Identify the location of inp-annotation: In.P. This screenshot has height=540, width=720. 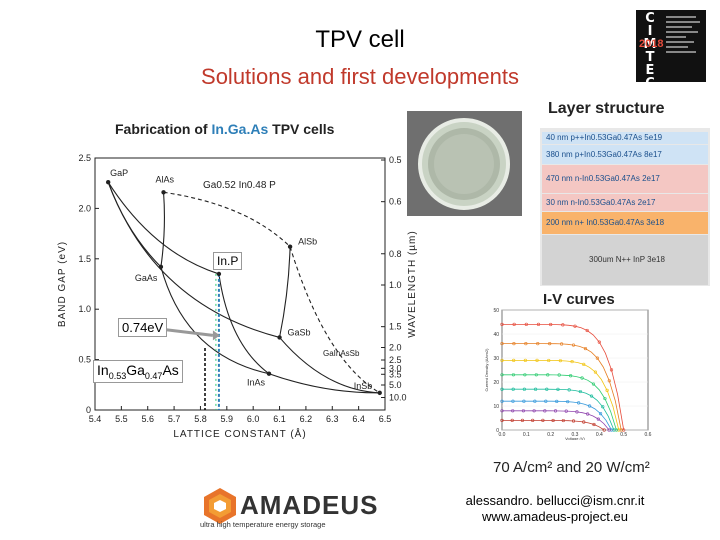
(228, 261).